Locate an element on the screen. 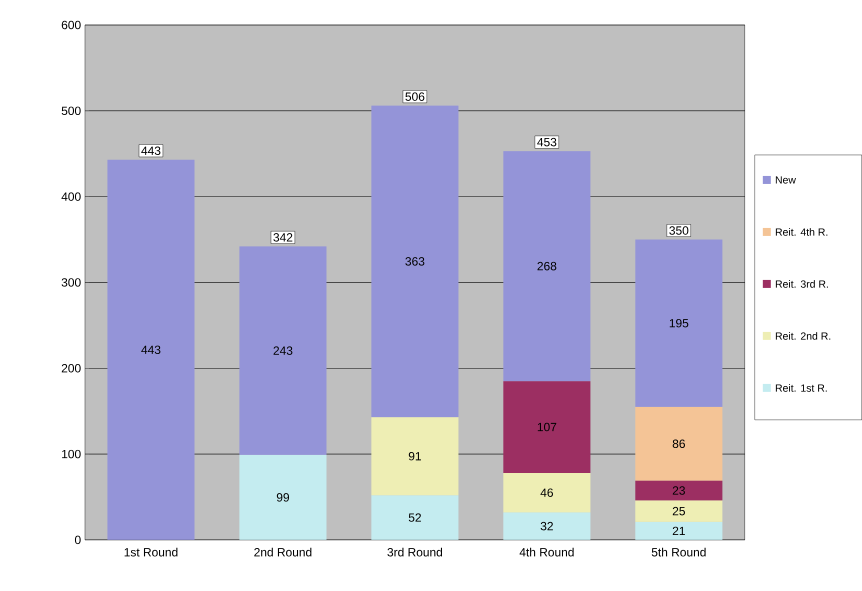 Image resolution: width=862 pixels, height=591 pixels. y-tick-label: 100 is located at coordinates (71, 454).